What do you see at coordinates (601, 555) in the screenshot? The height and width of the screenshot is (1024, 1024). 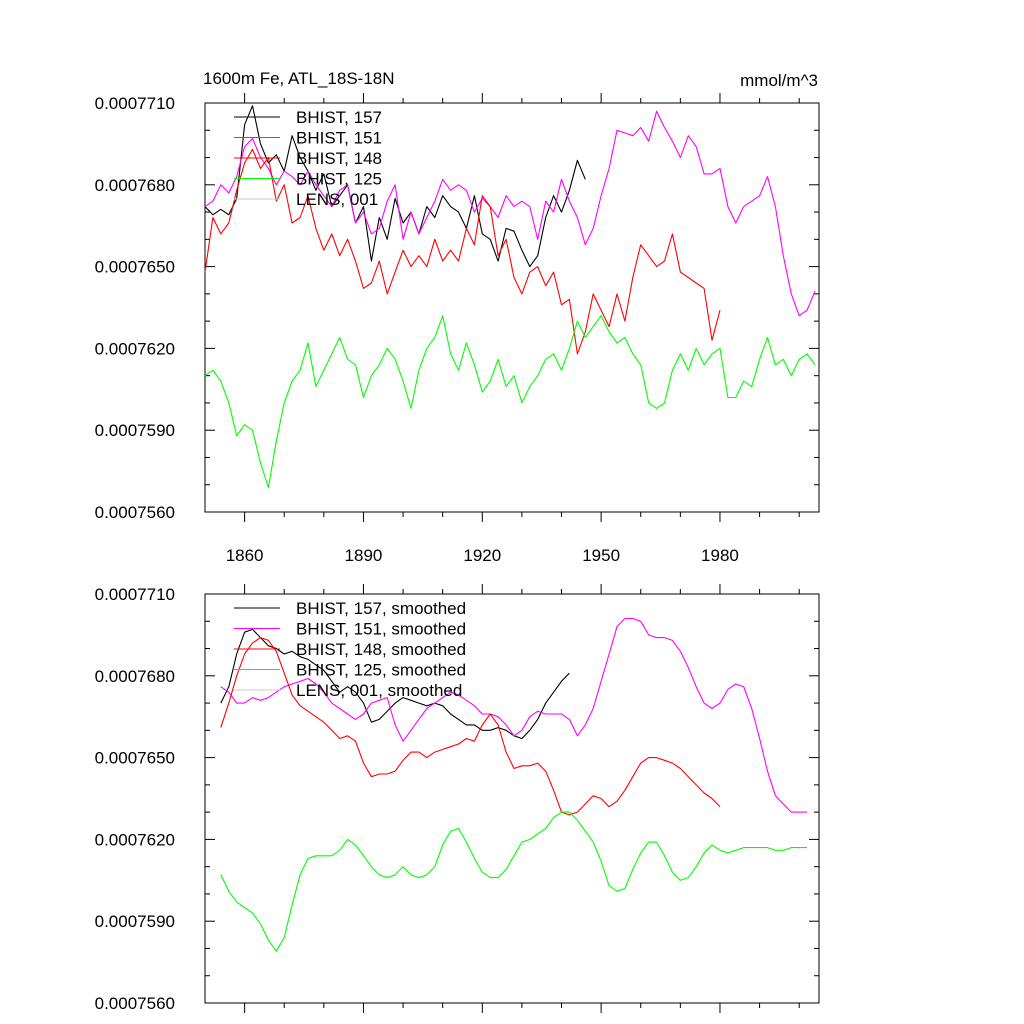 I see `x-tick-label: 1950` at bounding box center [601, 555].